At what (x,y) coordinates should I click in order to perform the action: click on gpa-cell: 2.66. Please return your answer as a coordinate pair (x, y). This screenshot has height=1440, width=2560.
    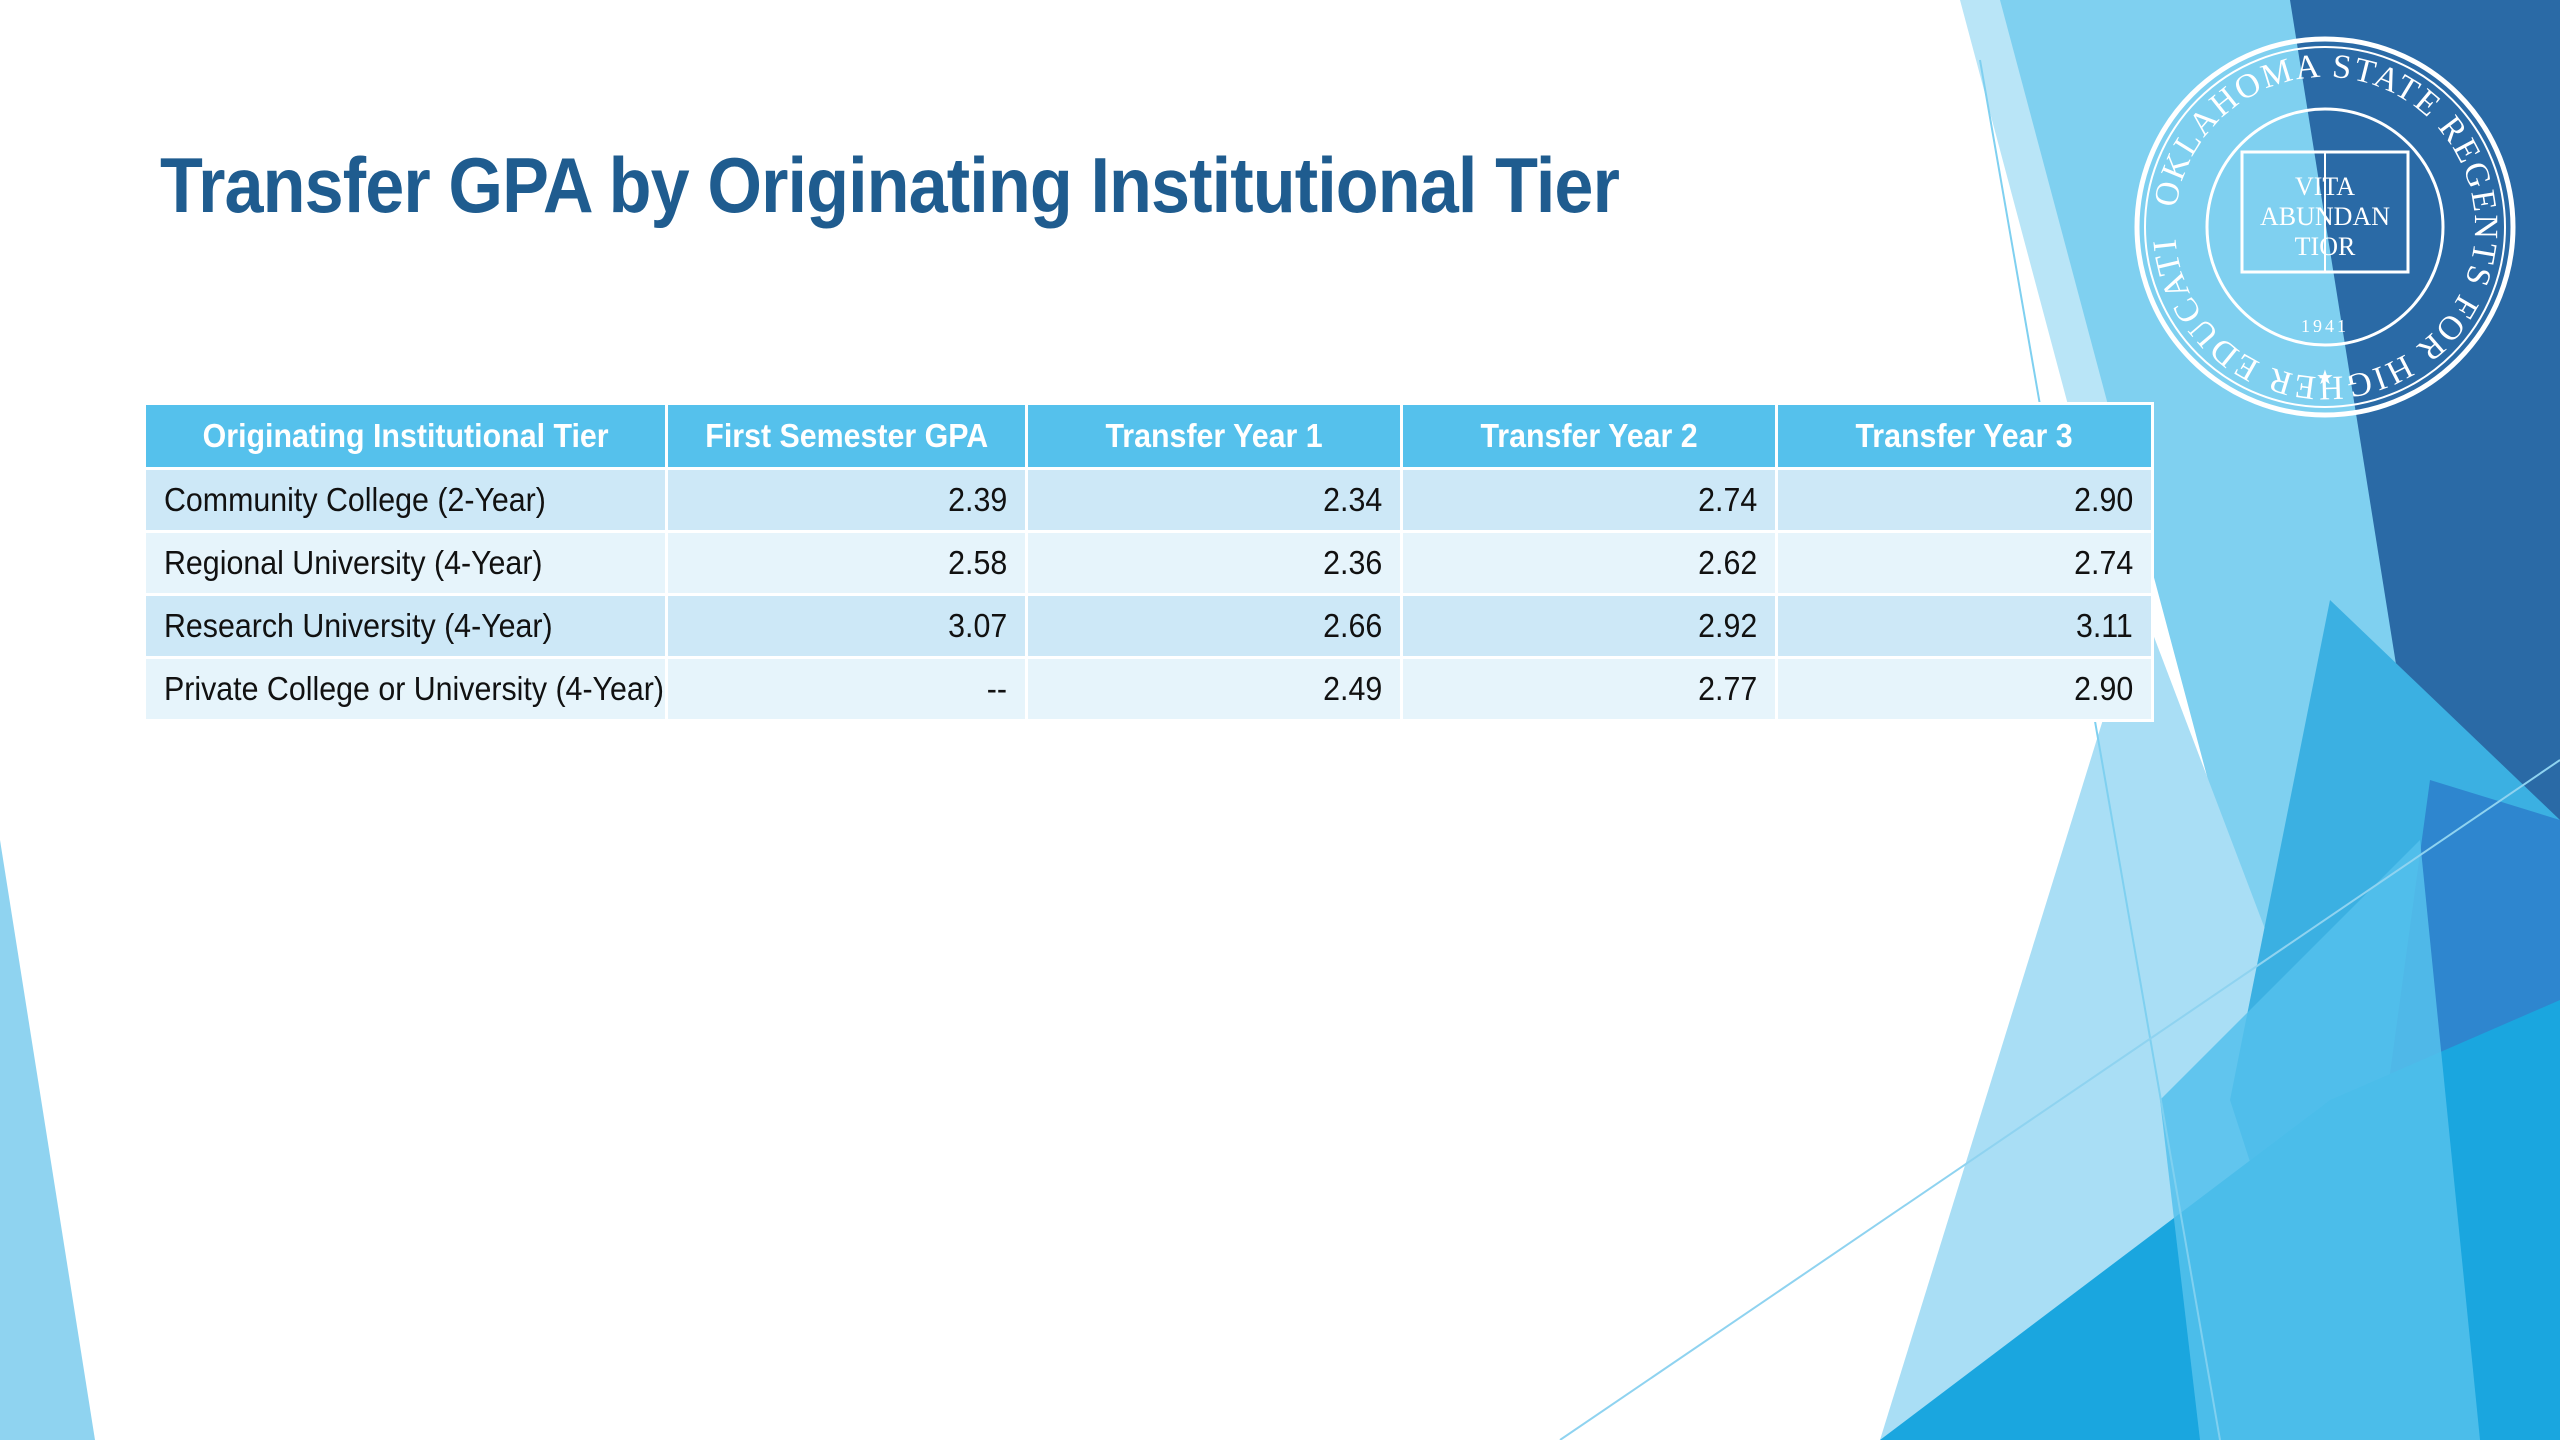
    Looking at the image, I should click on (1214, 626).